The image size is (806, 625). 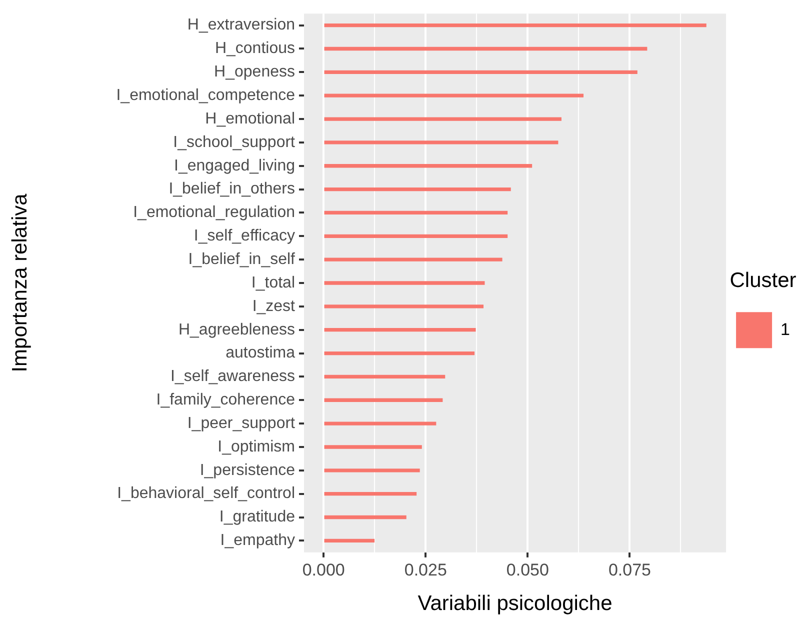 What do you see at coordinates (206, 95) in the screenshot?
I see `y-tick-label: I_emotional_competence` at bounding box center [206, 95].